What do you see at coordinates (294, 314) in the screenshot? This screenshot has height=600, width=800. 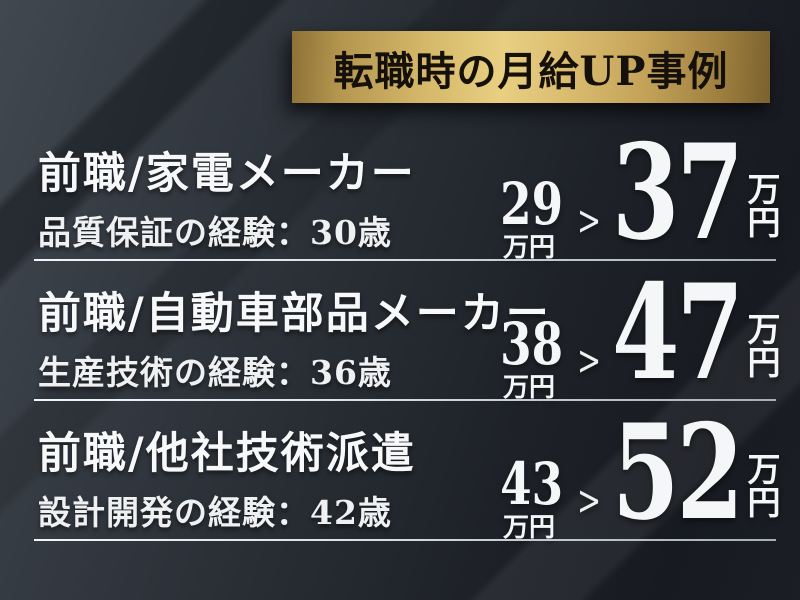 I see `previous-job-title: 前職/自動車部品メーカー` at bounding box center [294, 314].